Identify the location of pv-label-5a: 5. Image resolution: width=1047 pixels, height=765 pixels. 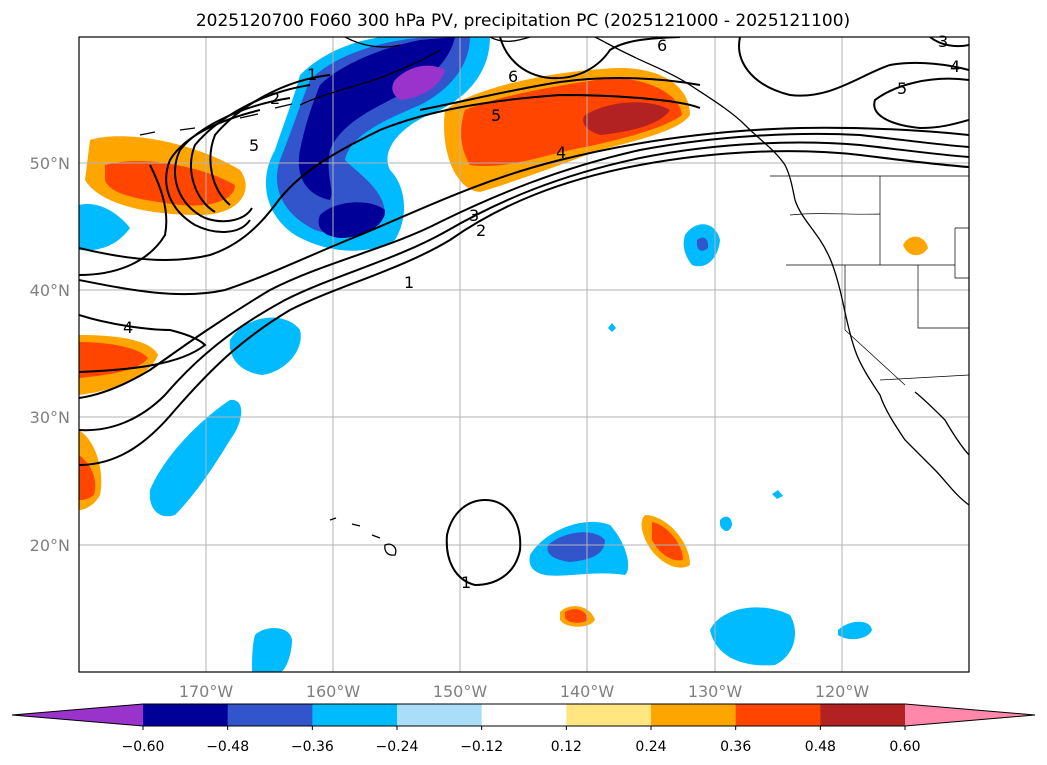
(254, 145).